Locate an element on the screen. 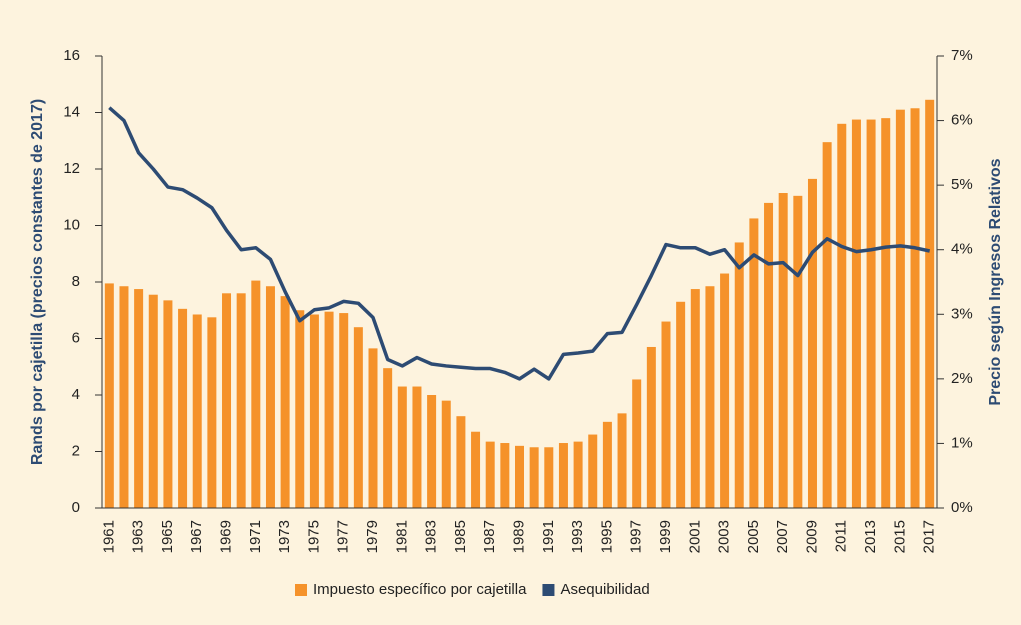  x-tick-label: 1975 is located at coordinates (313, 536).